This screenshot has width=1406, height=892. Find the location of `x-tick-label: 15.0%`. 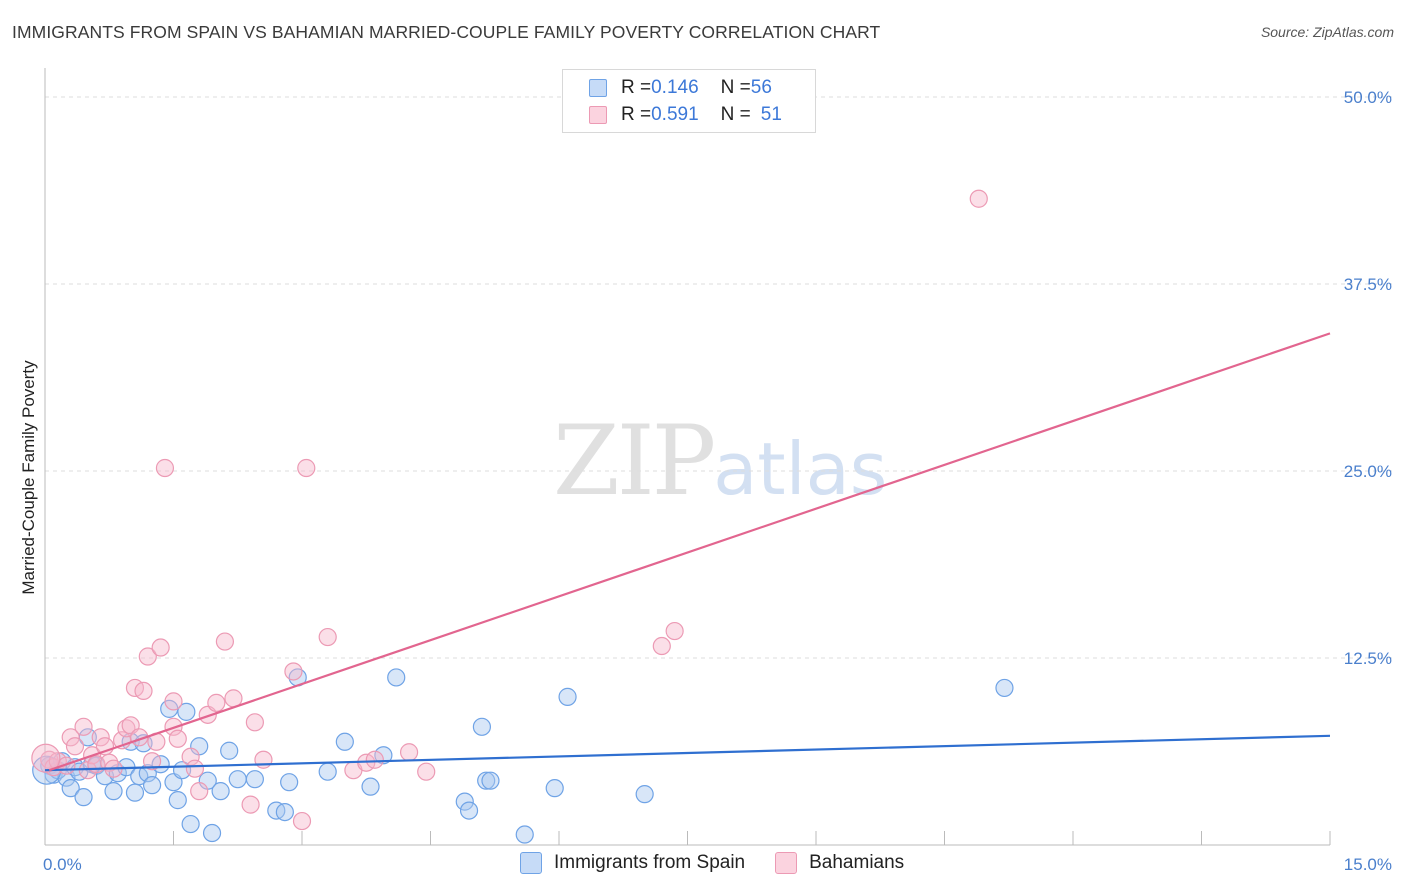

x-tick-label: 15.0% is located at coordinates (1368, 864).